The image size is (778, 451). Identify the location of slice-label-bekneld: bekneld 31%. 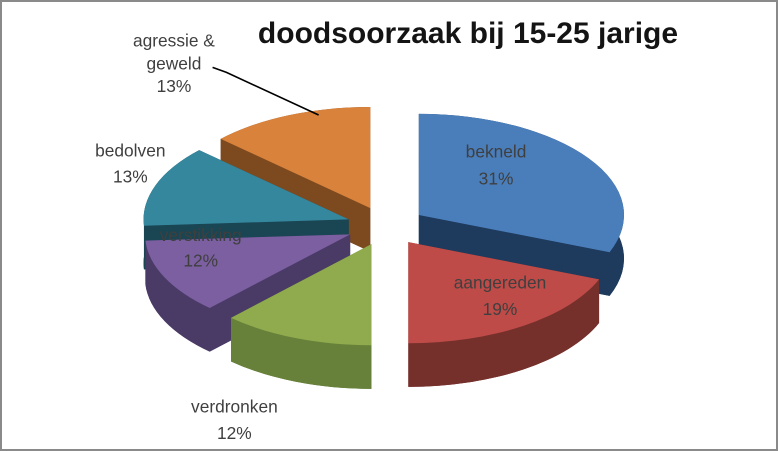
(496, 165).